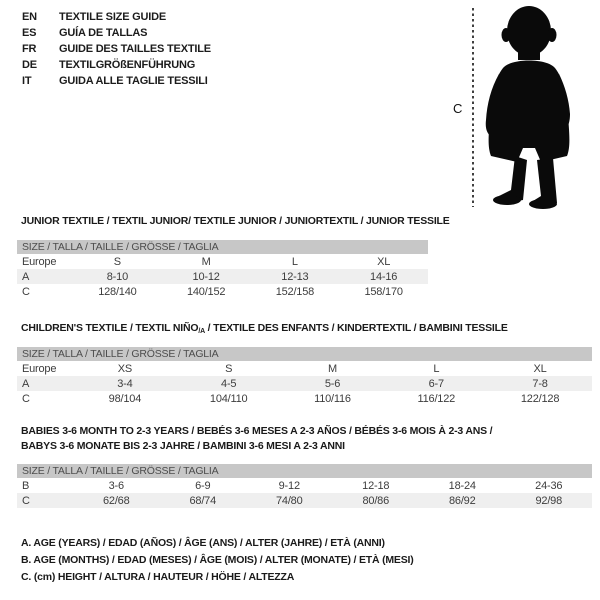  I want to click on language-code: DE, so click(29, 65).